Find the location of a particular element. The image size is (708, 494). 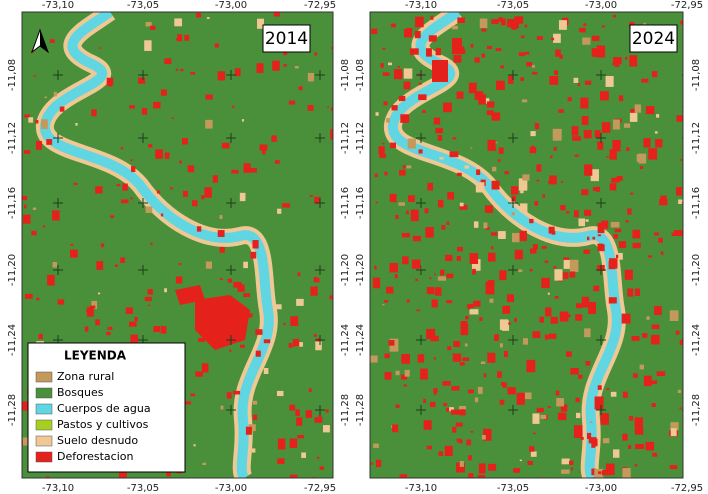

y-coordinate-label: -11,20 is located at coordinates (12, 270).